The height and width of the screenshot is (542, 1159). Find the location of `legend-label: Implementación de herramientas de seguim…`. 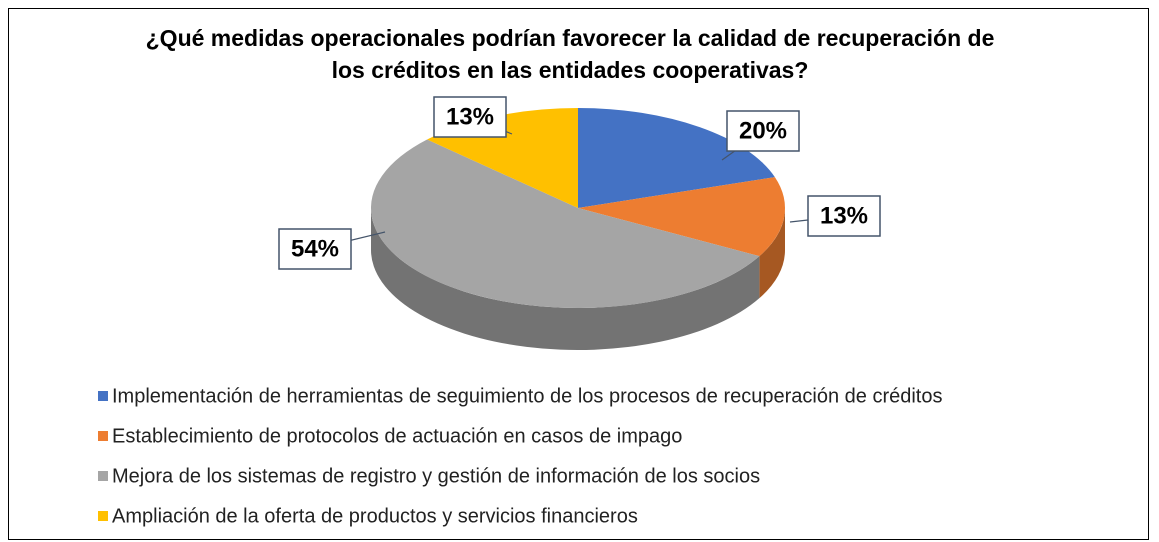

legend-label: Implementación de herramientas de seguim… is located at coordinates (527, 396).